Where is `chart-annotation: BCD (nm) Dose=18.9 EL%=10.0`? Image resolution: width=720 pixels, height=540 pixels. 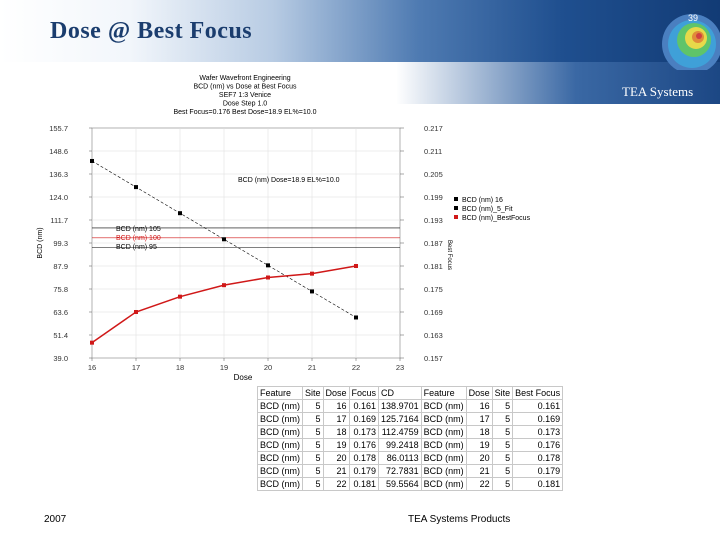 chart-annotation: BCD (nm) Dose=18.9 EL%=10.0 is located at coordinates (289, 180).